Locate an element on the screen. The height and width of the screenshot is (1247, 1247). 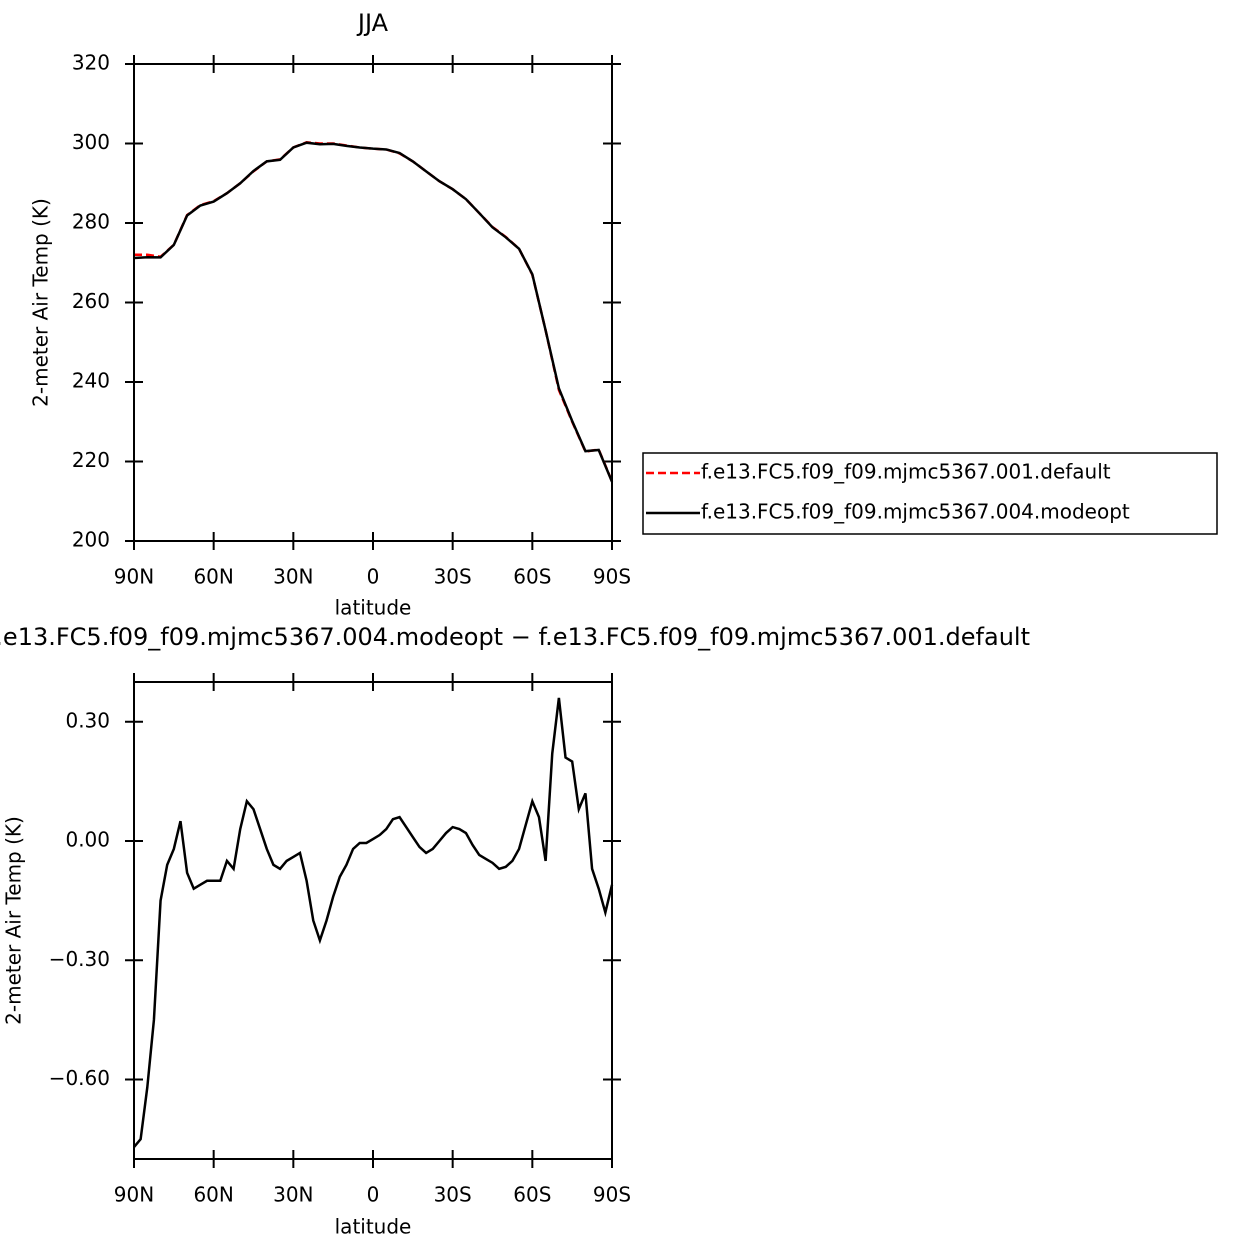
chart-title: JJA is located at coordinates (372, 23).